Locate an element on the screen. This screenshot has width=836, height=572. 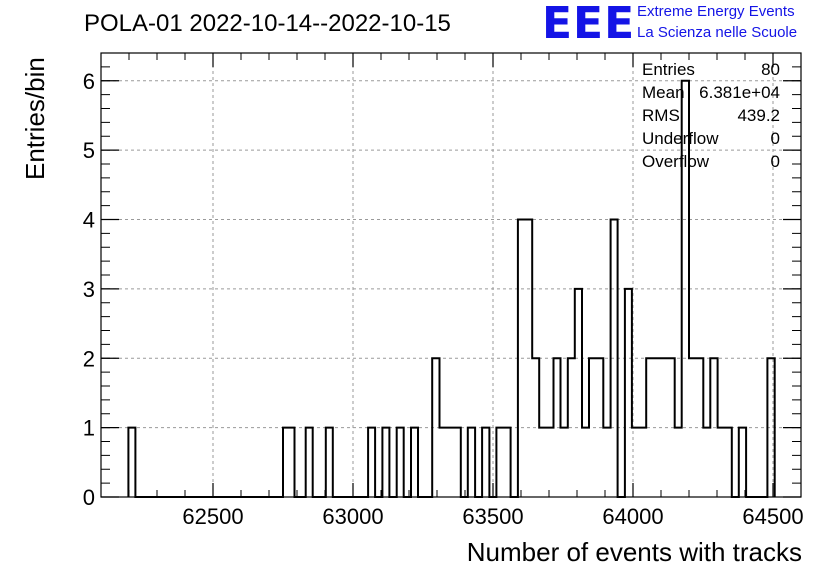
stat-row-rms: RMS 439.2 is located at coordinates (711, 115).